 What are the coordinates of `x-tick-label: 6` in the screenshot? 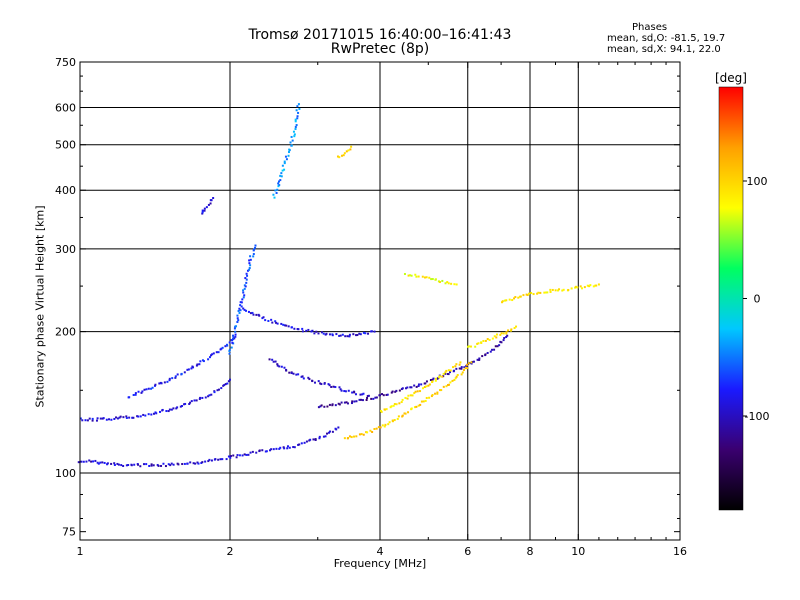 It's located at (467, 551).